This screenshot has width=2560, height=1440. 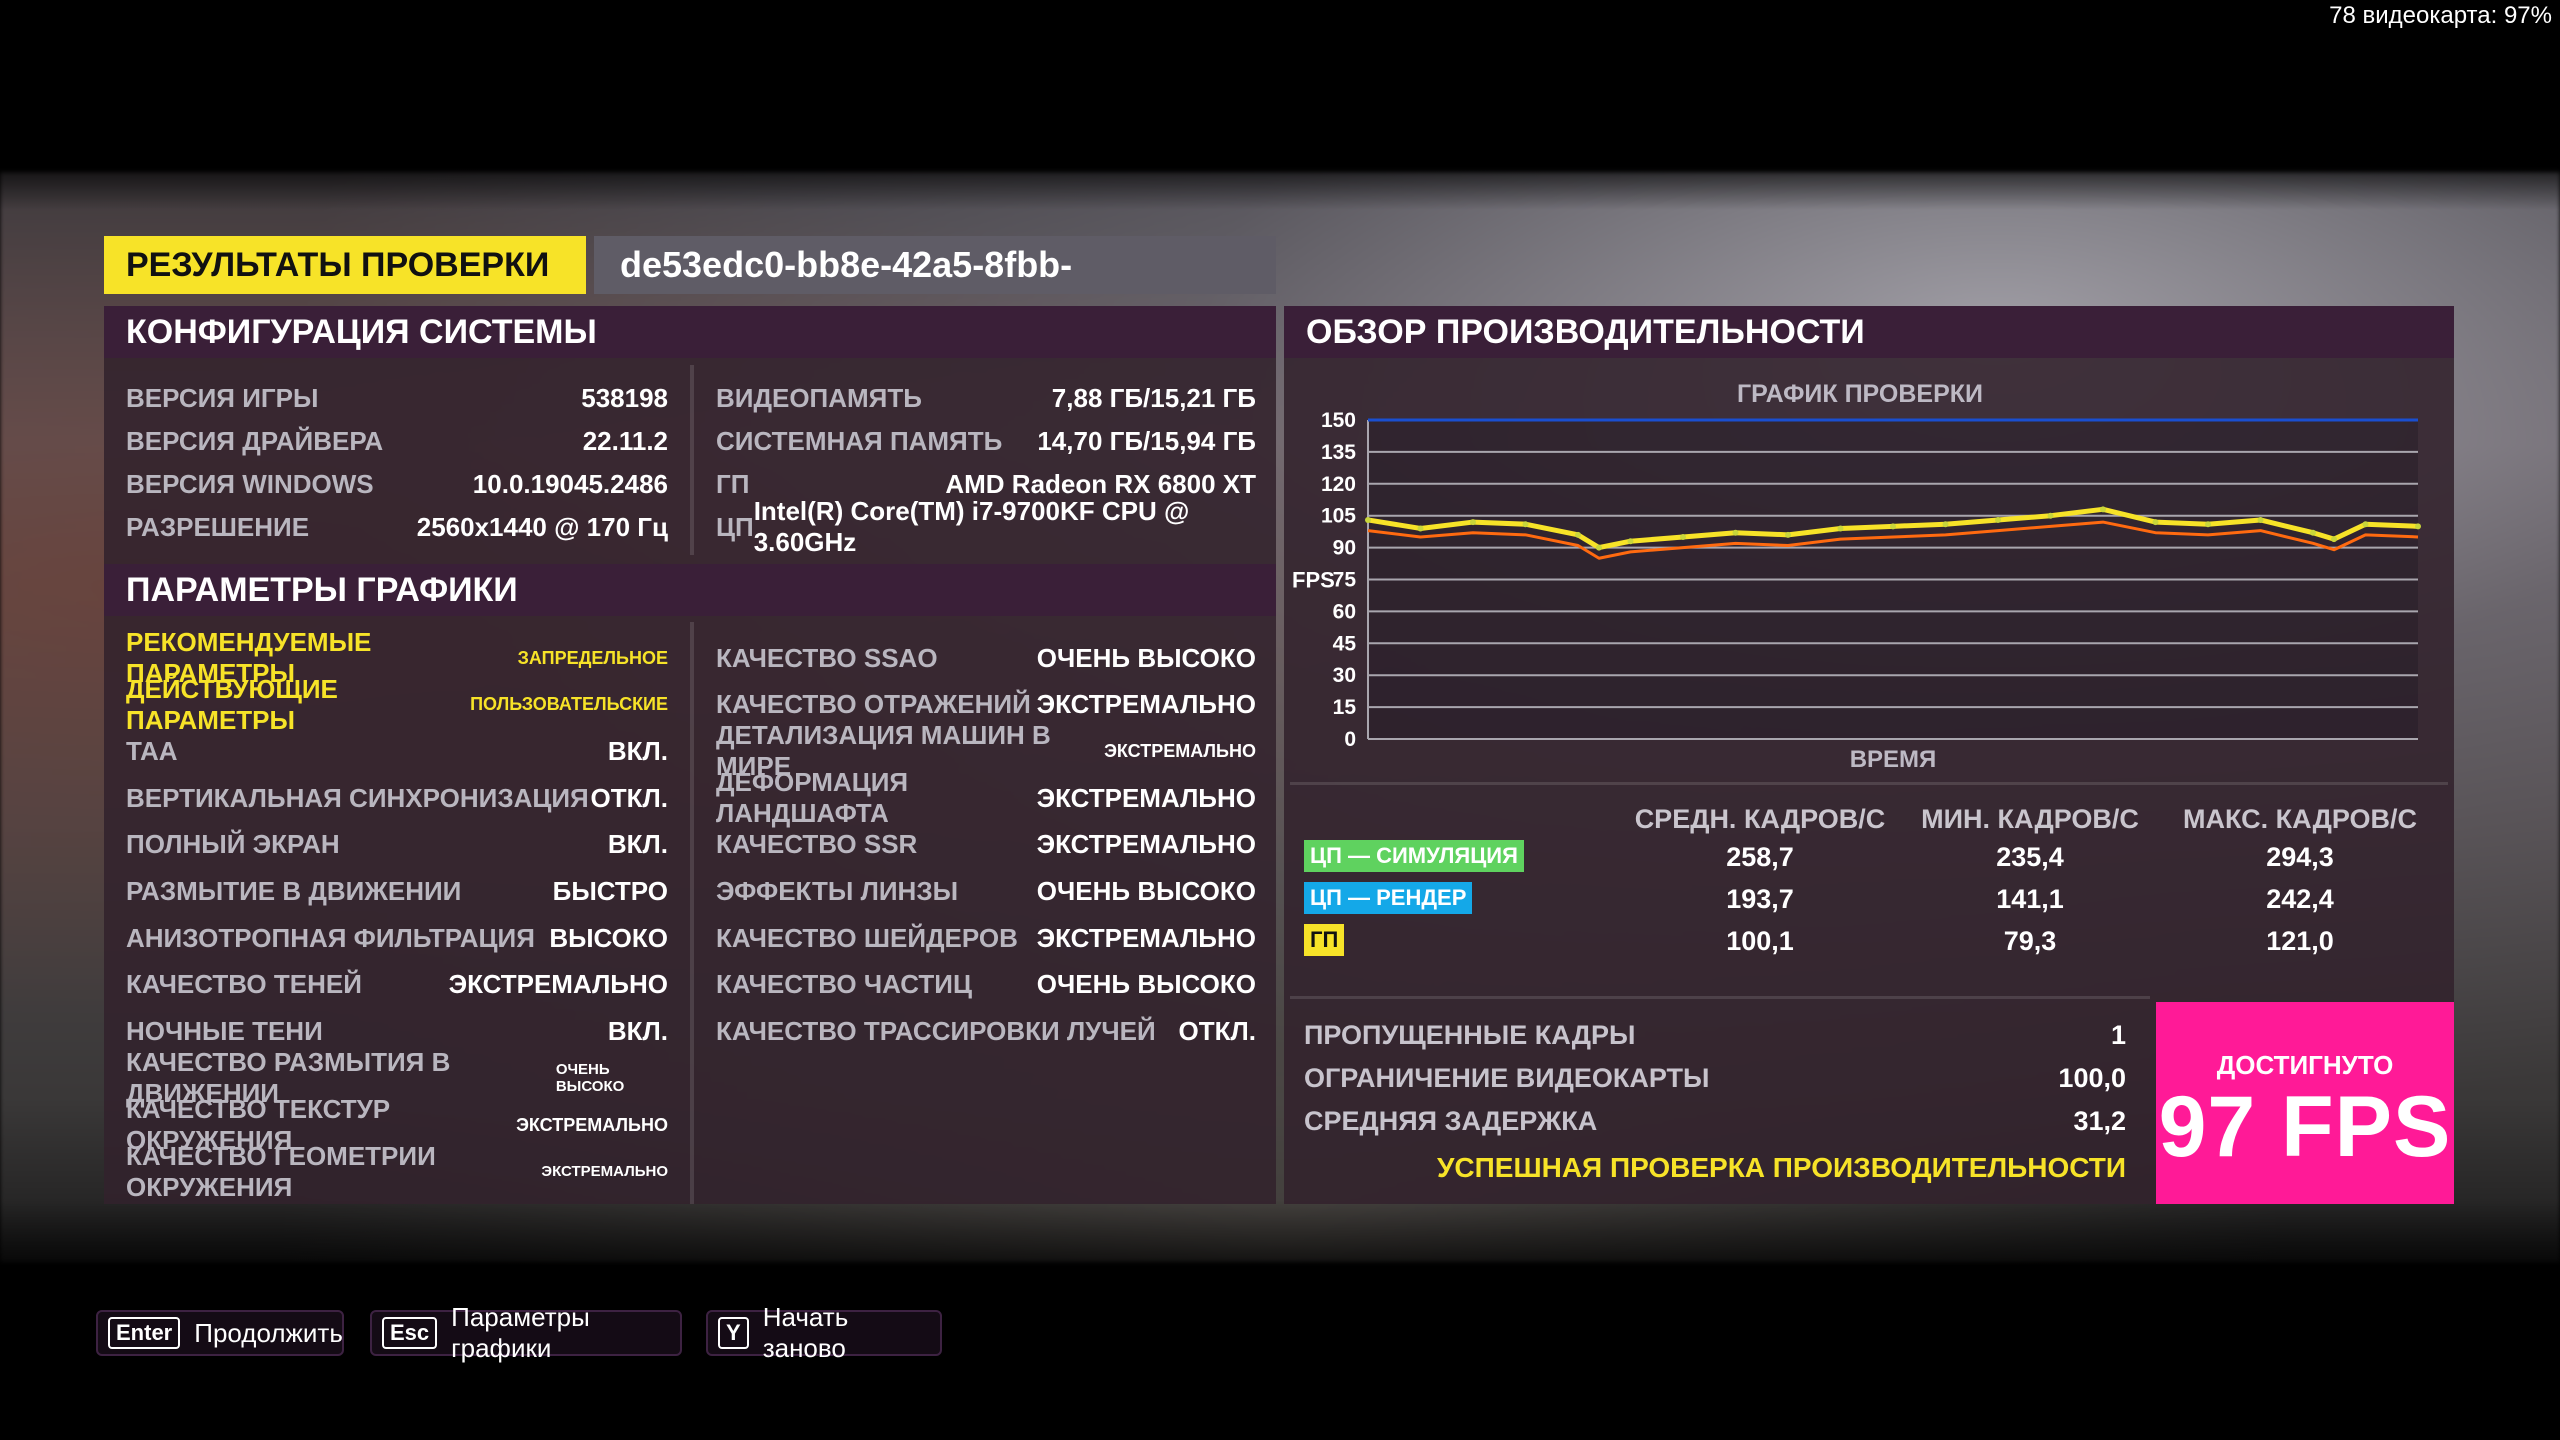 I want to click on summary-label: ОГРАНИЧЕНИЕ ВИДЕОКАРТЫ, so click(x=1507, y=1078).